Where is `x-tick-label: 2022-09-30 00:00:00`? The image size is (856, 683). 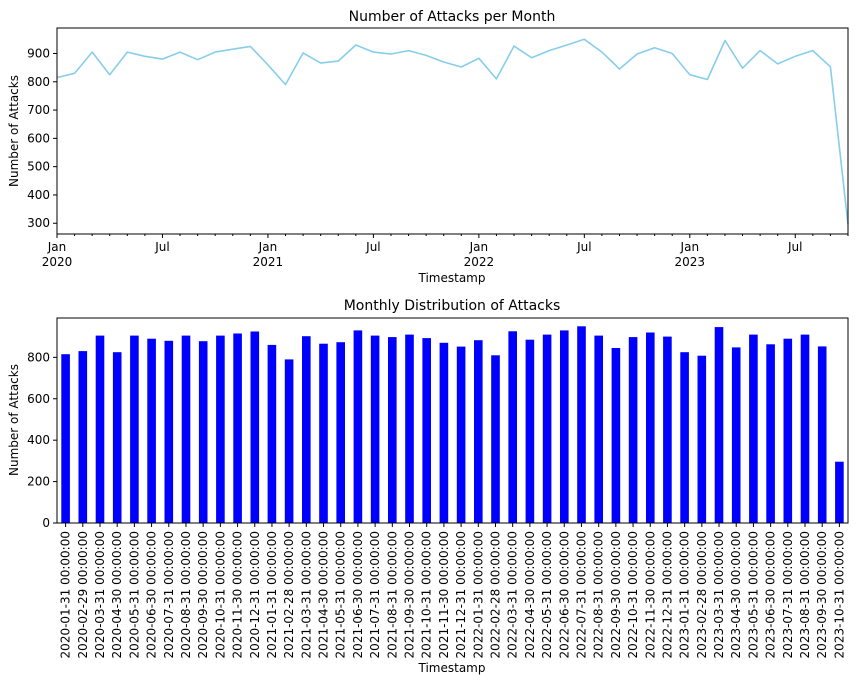 x-tick-label: 2022-09-30 00:00:00 is located at coordinates (616, 594).